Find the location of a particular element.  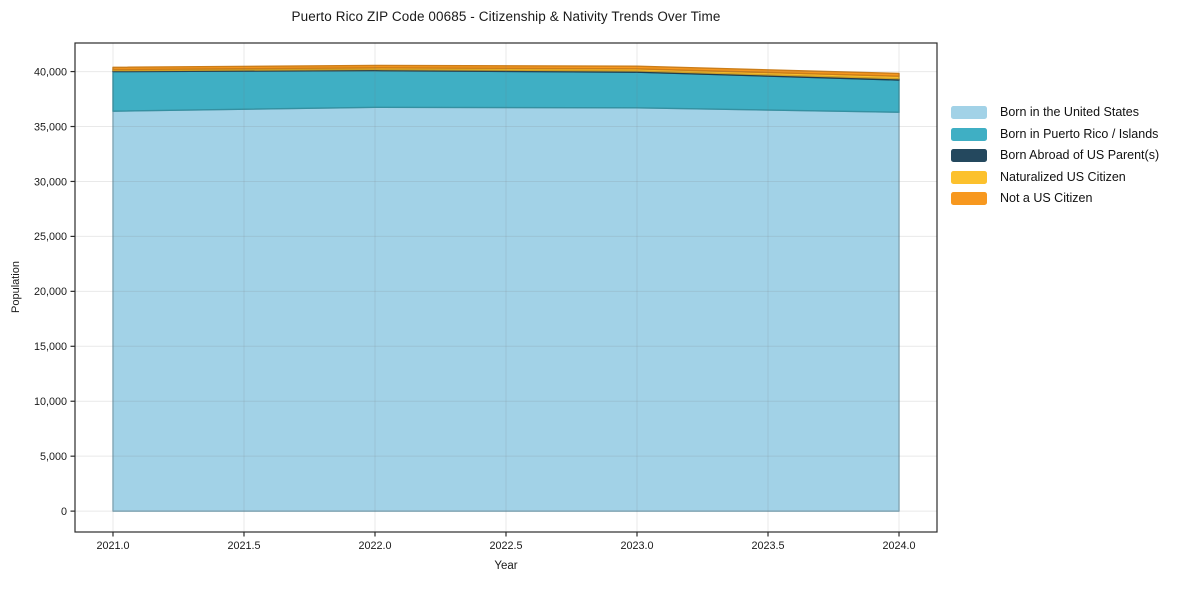

y-tick-label: 10,000 is located at coordinates (50, 402).